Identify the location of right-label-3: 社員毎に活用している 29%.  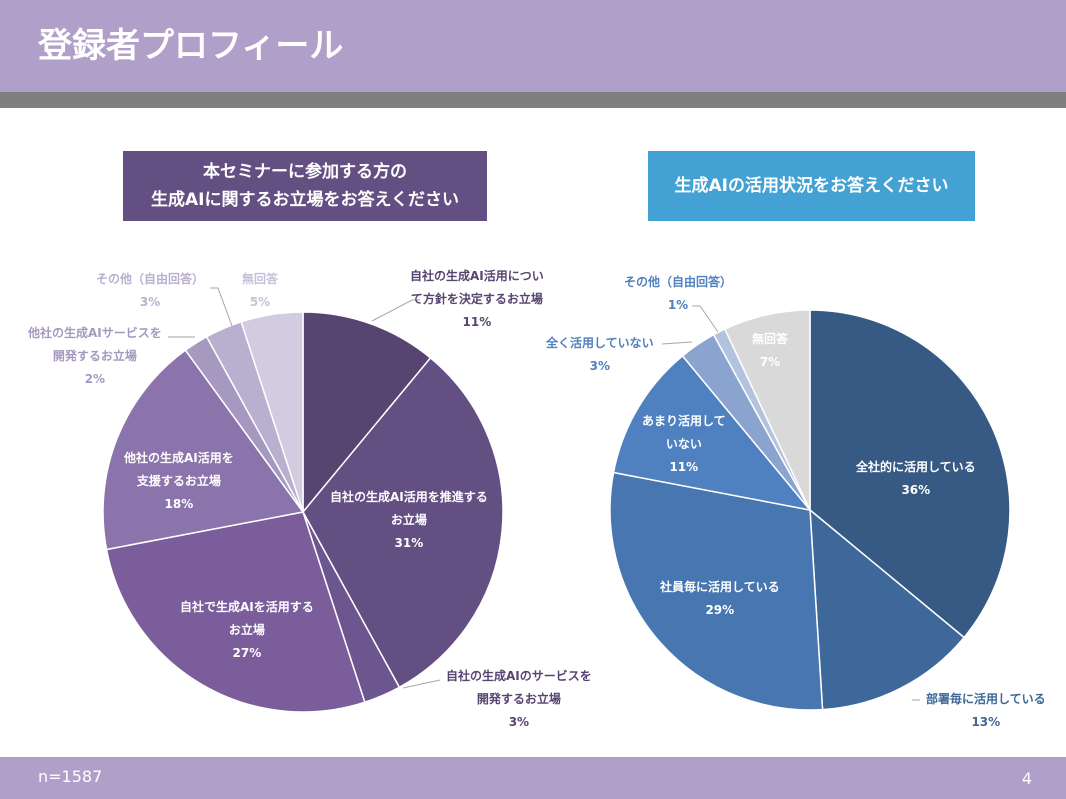
(720, 598).